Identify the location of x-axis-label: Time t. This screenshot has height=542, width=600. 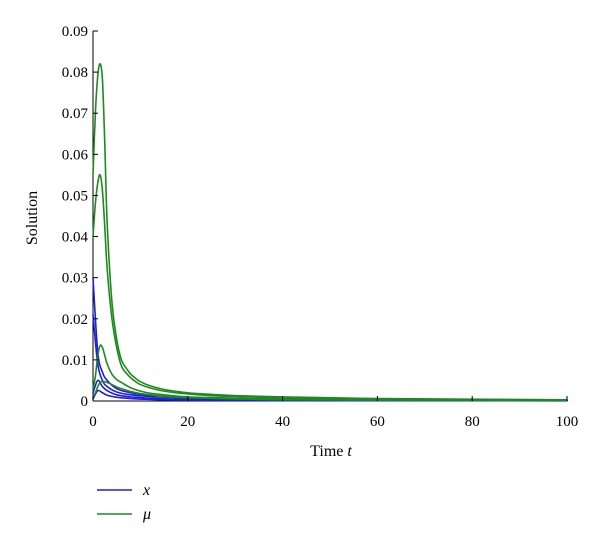
(331, 451).